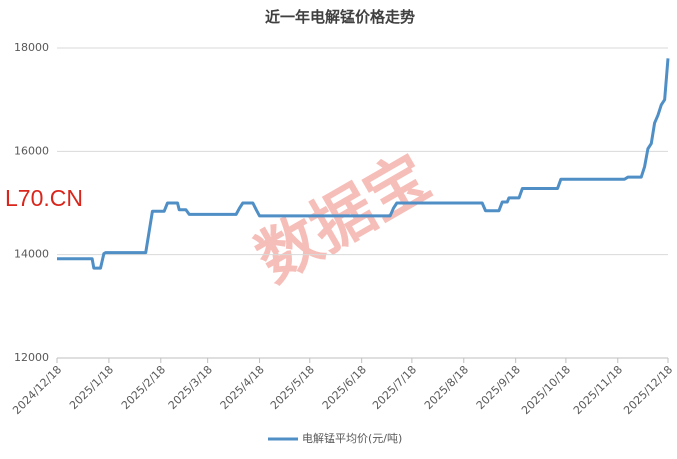 The width and height of the screenshot is (677, 459). Describe the element at coordinates (344, 387) in the screenshot. I see `x-tick-label: 2025/6/18` at that location.